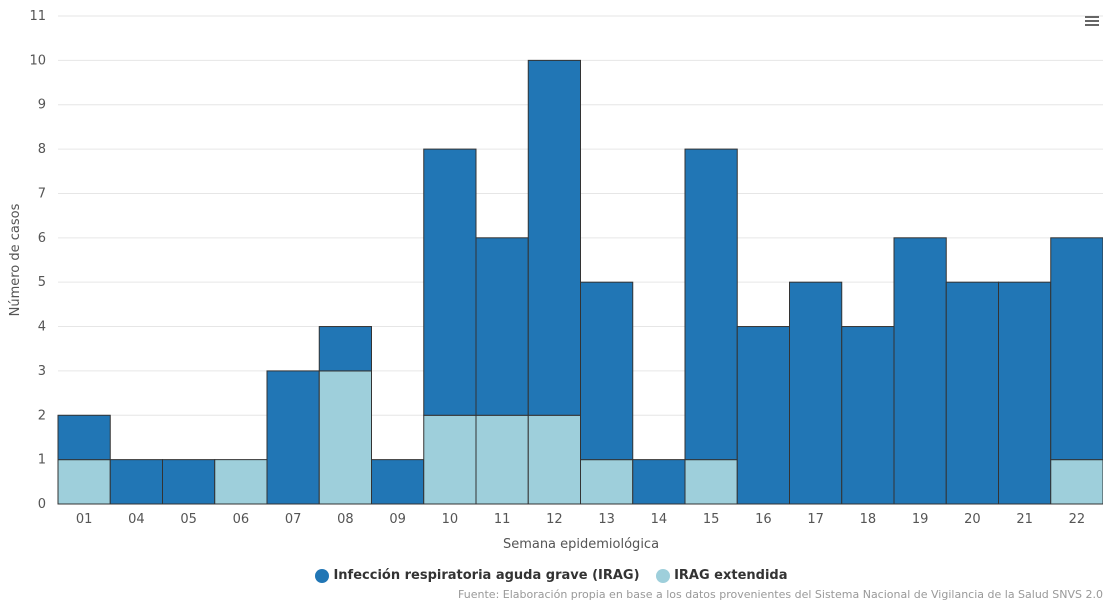 The height and width of the screenshot is (605, 1103). What do you see at coordinates (663, 575) in the screenshot?
I see `legend-marker-irag-extendida` at bounding box center [663, 575].